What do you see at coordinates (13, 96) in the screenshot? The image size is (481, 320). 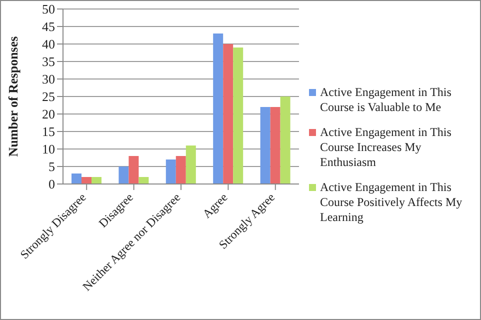 I see `y-axis-title: Number of Responses` at bounding box center [13, 96].